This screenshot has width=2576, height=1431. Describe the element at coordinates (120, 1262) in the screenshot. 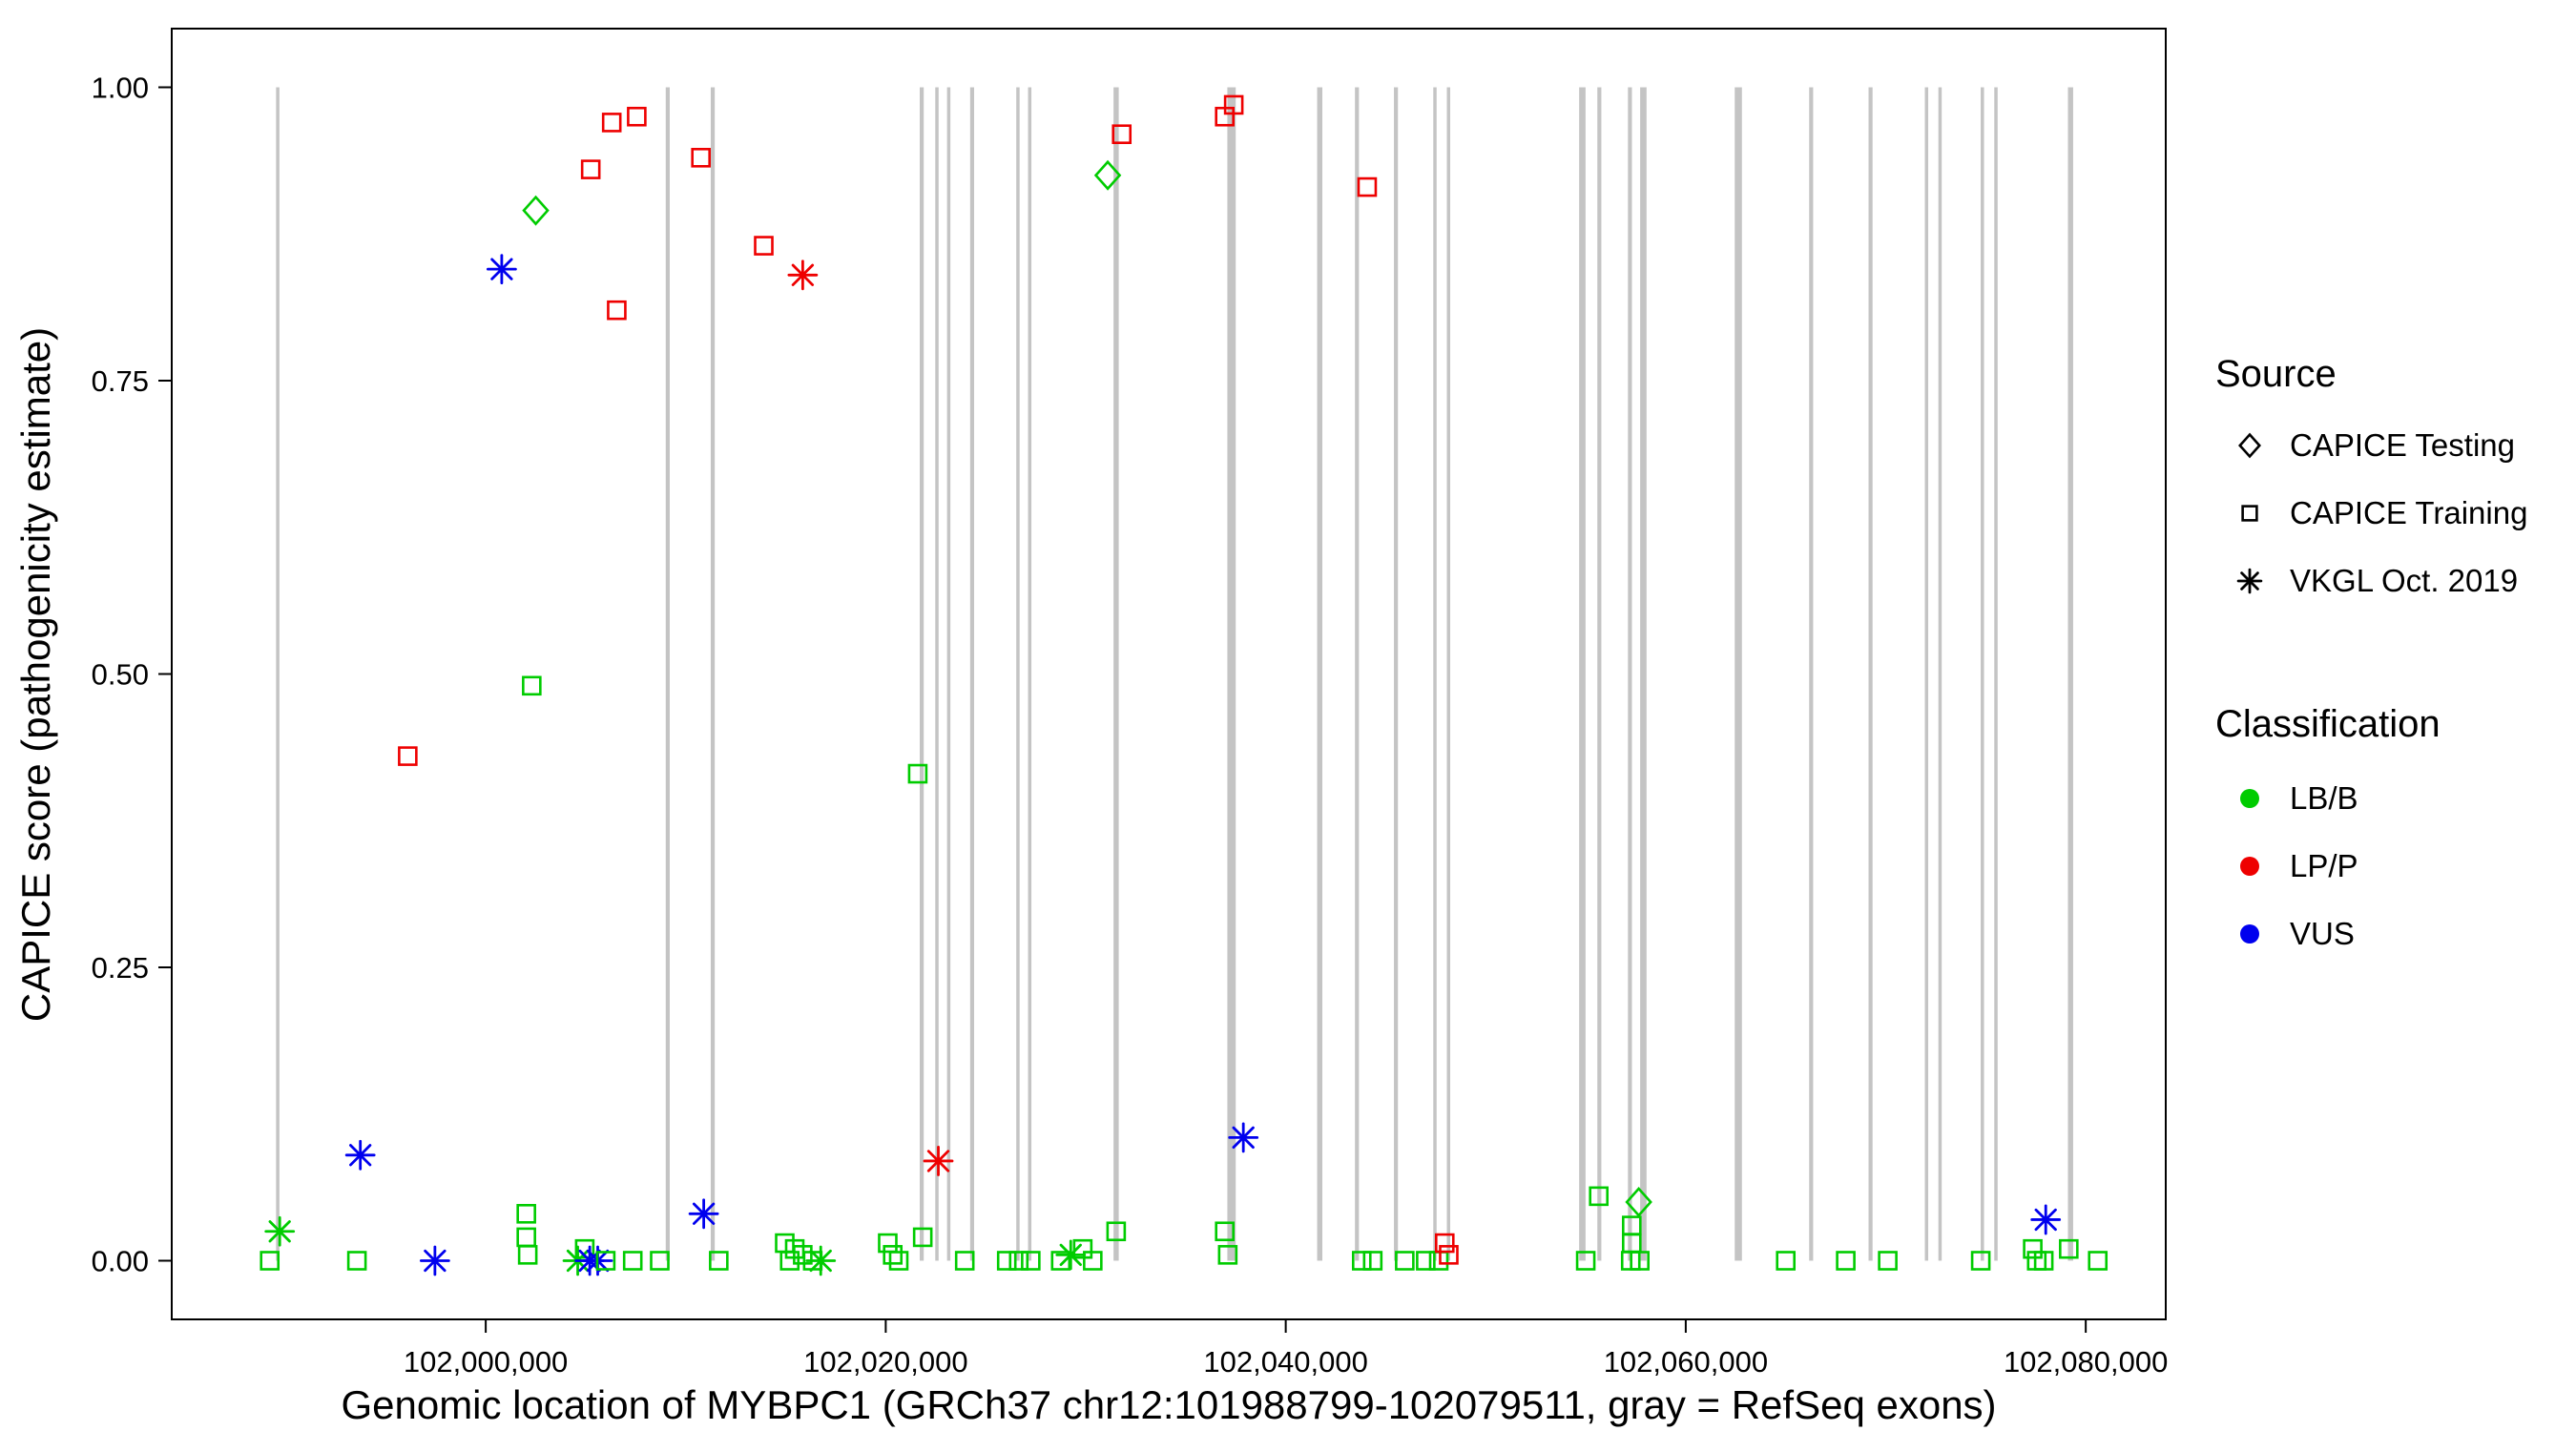

I see `y-tick-label: 0.00` at that location.